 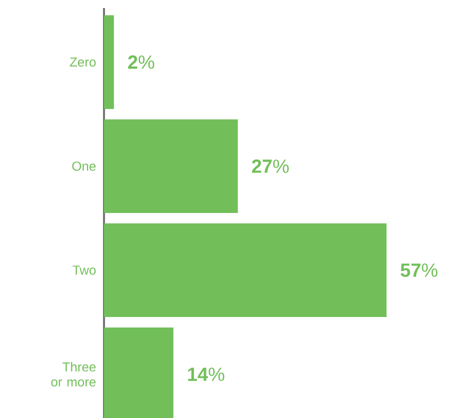 What do you see at coordinates (84, 166) in the screenshot?
I see `y-tick-label: One` at bounding box center [84, 166].